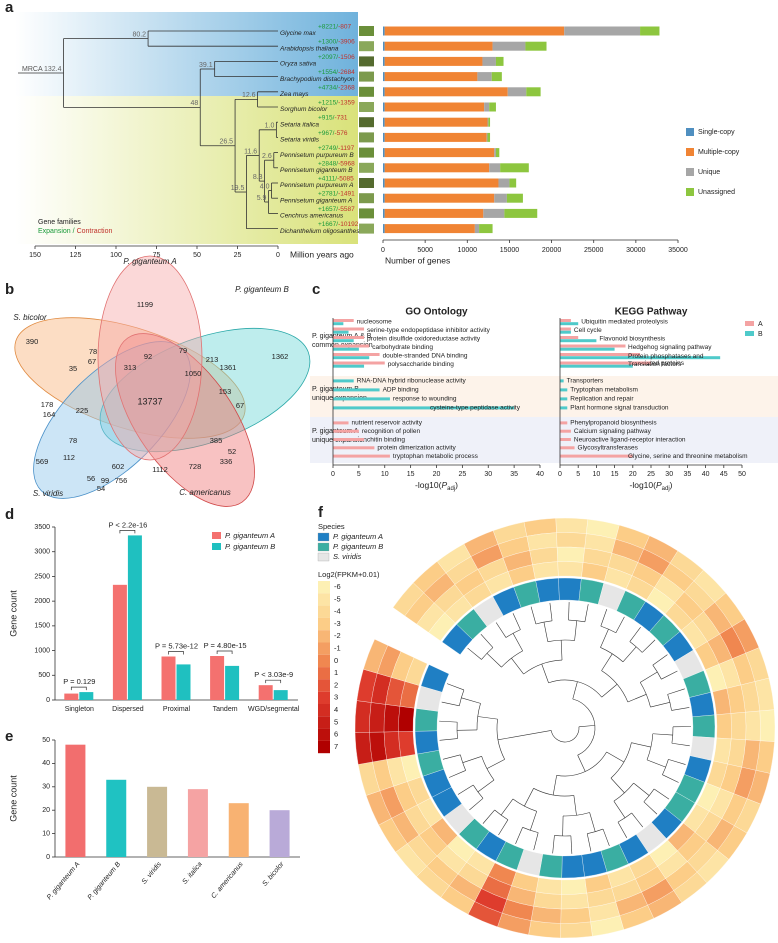 The width and height of the screenshot is (778, 943). What do you see at coordinates (326, 133) in the screenshot?
I see `expansion: +967/` at bounding box center [326, 133].